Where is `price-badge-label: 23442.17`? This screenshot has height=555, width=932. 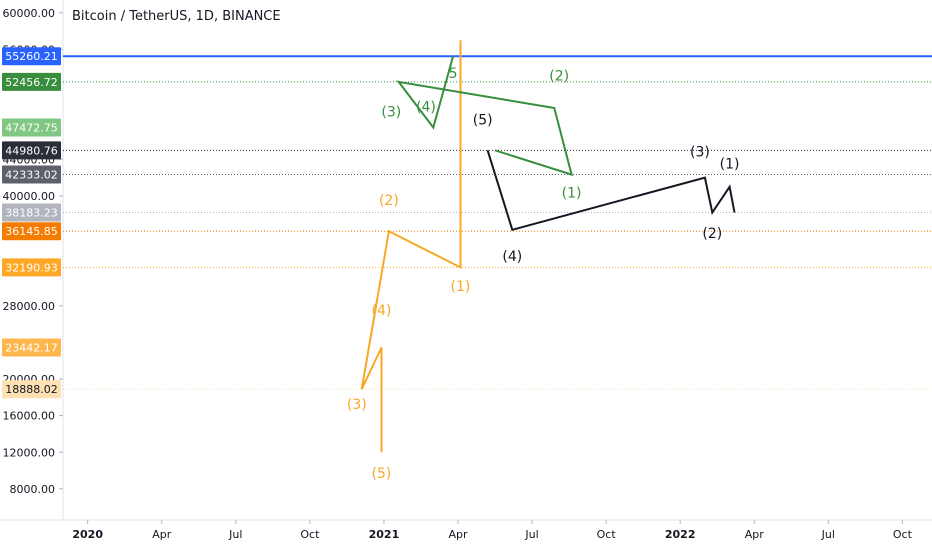 price-badge-label: 23442.17 is located at coordinates (31, 348).